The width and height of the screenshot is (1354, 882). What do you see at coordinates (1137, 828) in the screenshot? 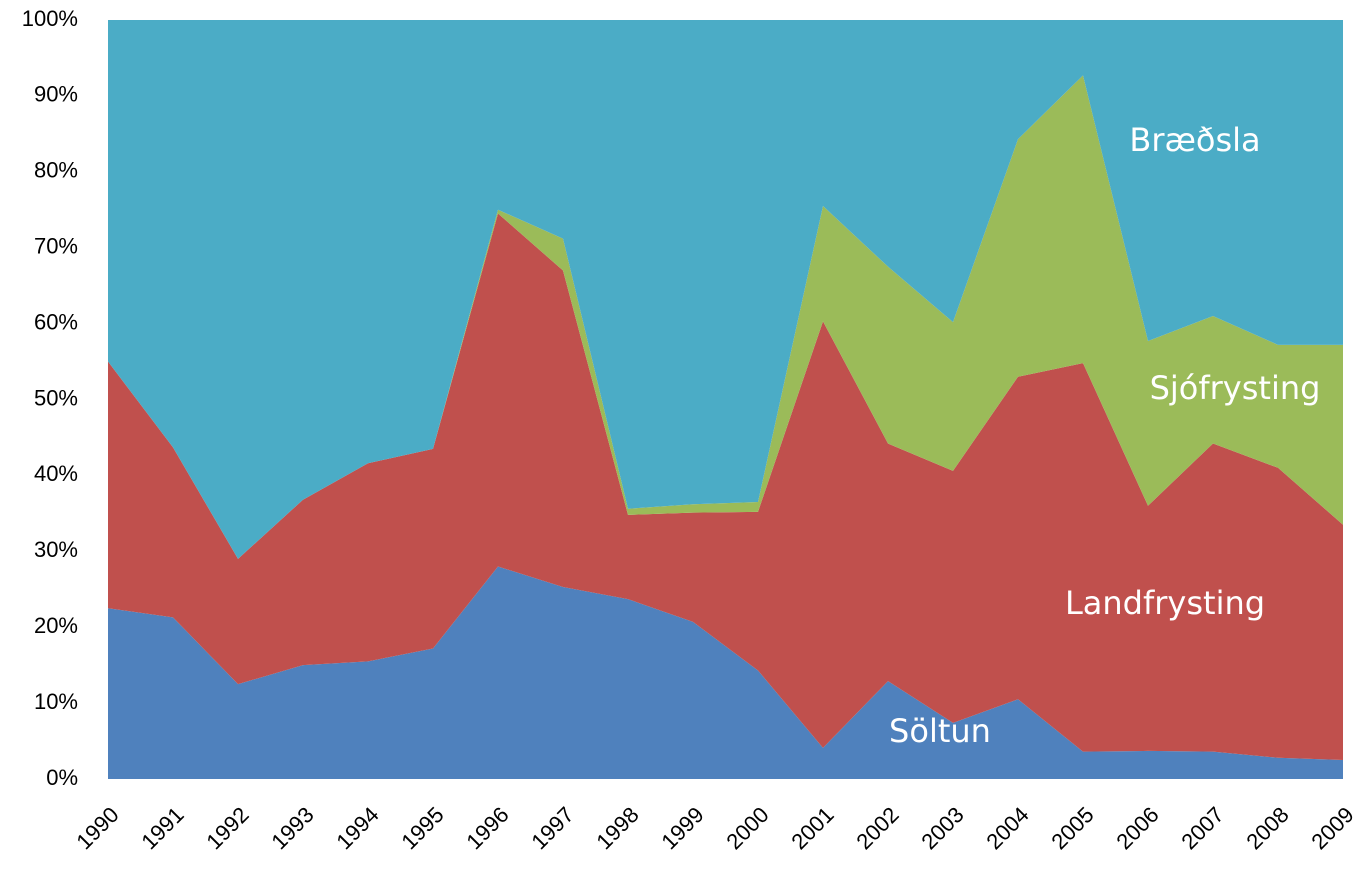
I see `x-tick-label: 2006` at bounding box center [1137, 828].